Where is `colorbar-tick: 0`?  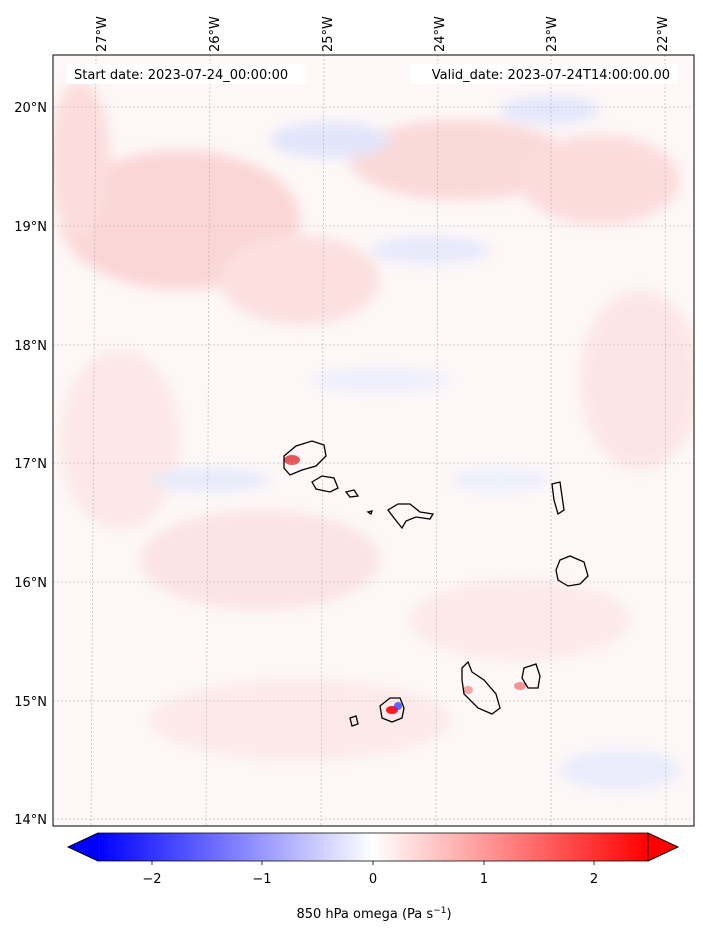
colorbar-tick: 0 is located at coordinates (373, 879).